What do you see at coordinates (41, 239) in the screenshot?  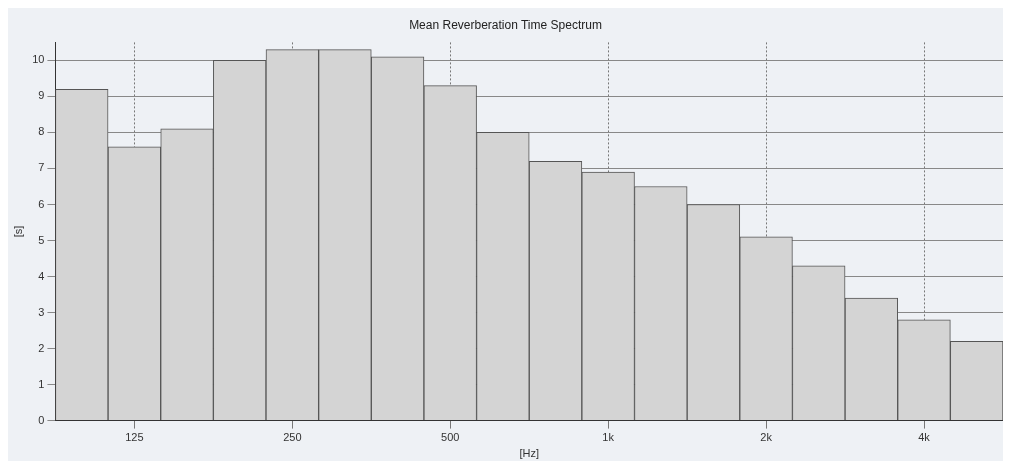 I see `y-tick-label: 5` at bounding box center [41, 239].